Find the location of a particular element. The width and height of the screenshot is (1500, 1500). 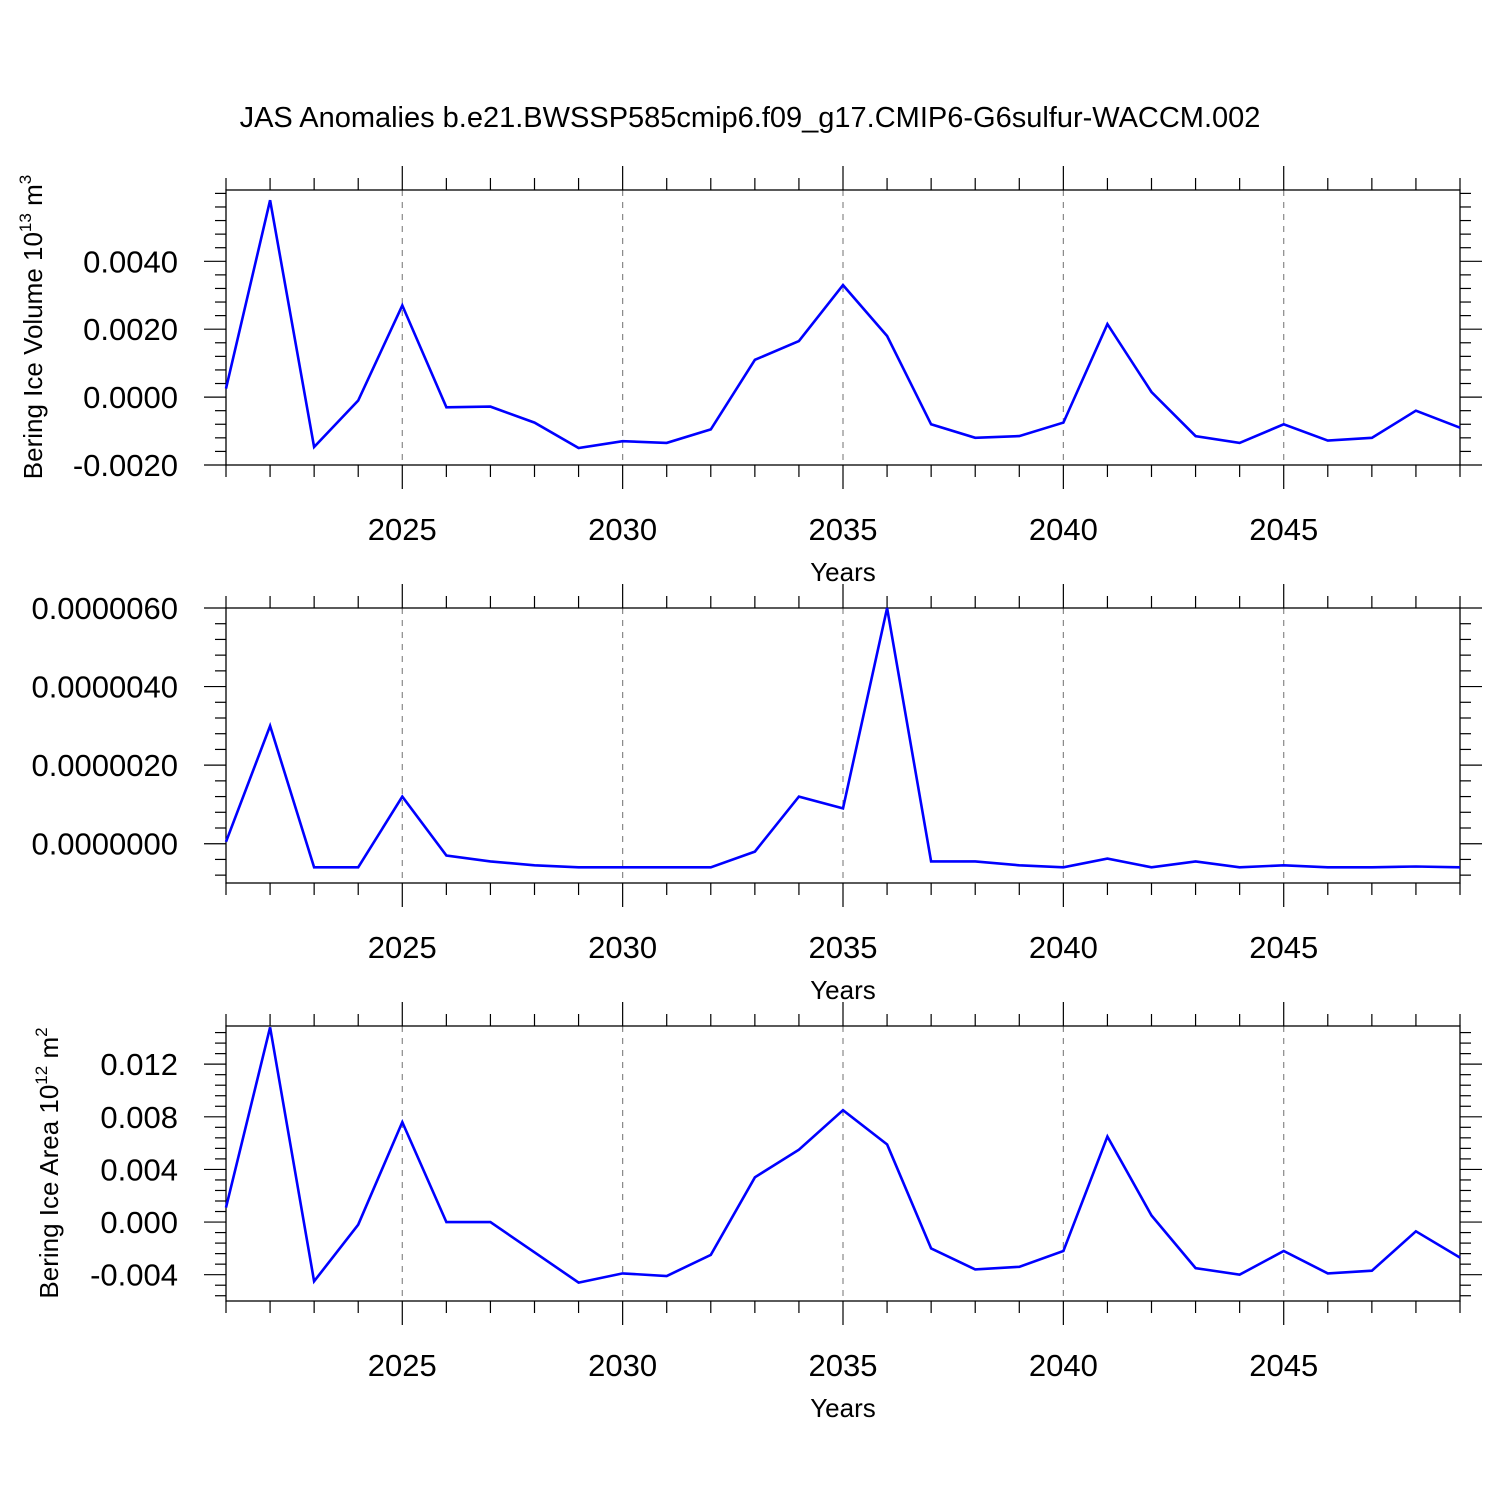

y-axis-title-exponent: 12 is located at coordinates (41, 1075).